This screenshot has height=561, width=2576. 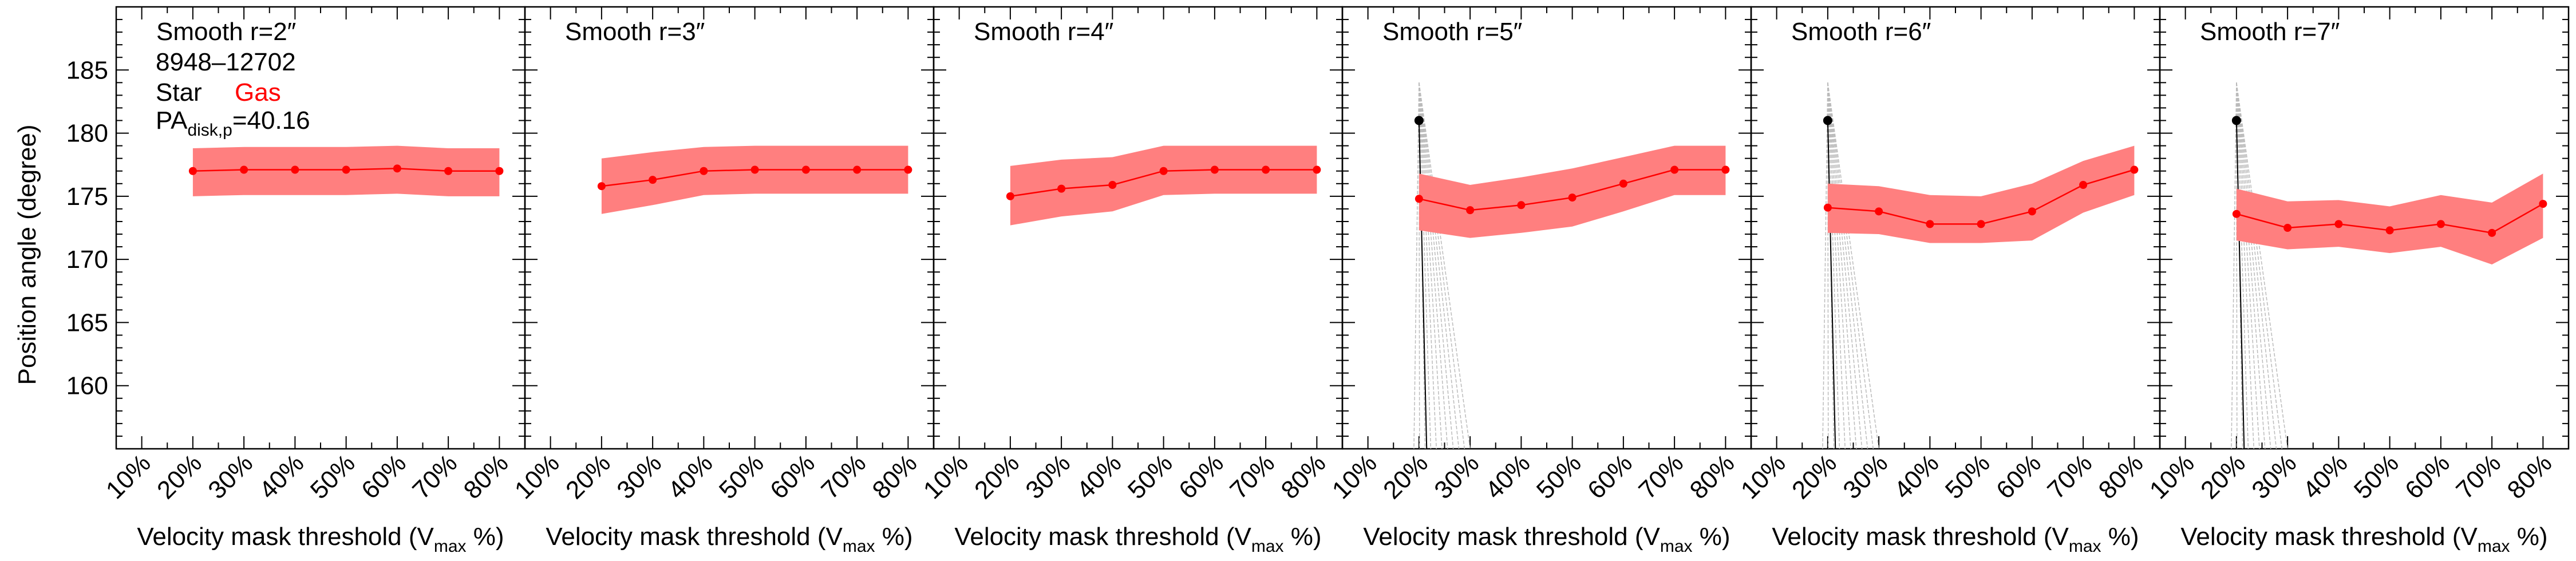 I want to click on panel-title: Smooth r=3″, so click(x=635, y=32).